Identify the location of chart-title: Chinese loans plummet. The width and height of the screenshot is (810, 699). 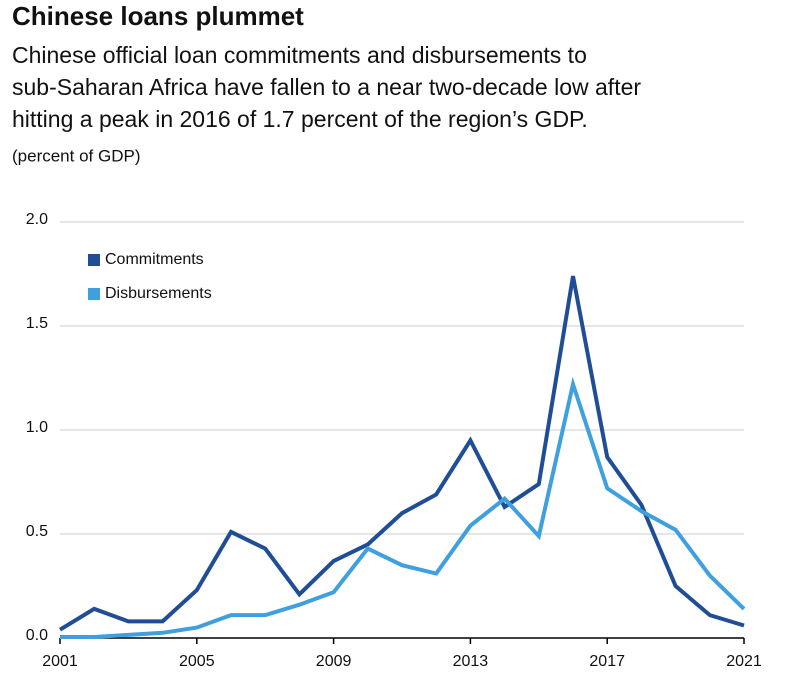
(158, 16).